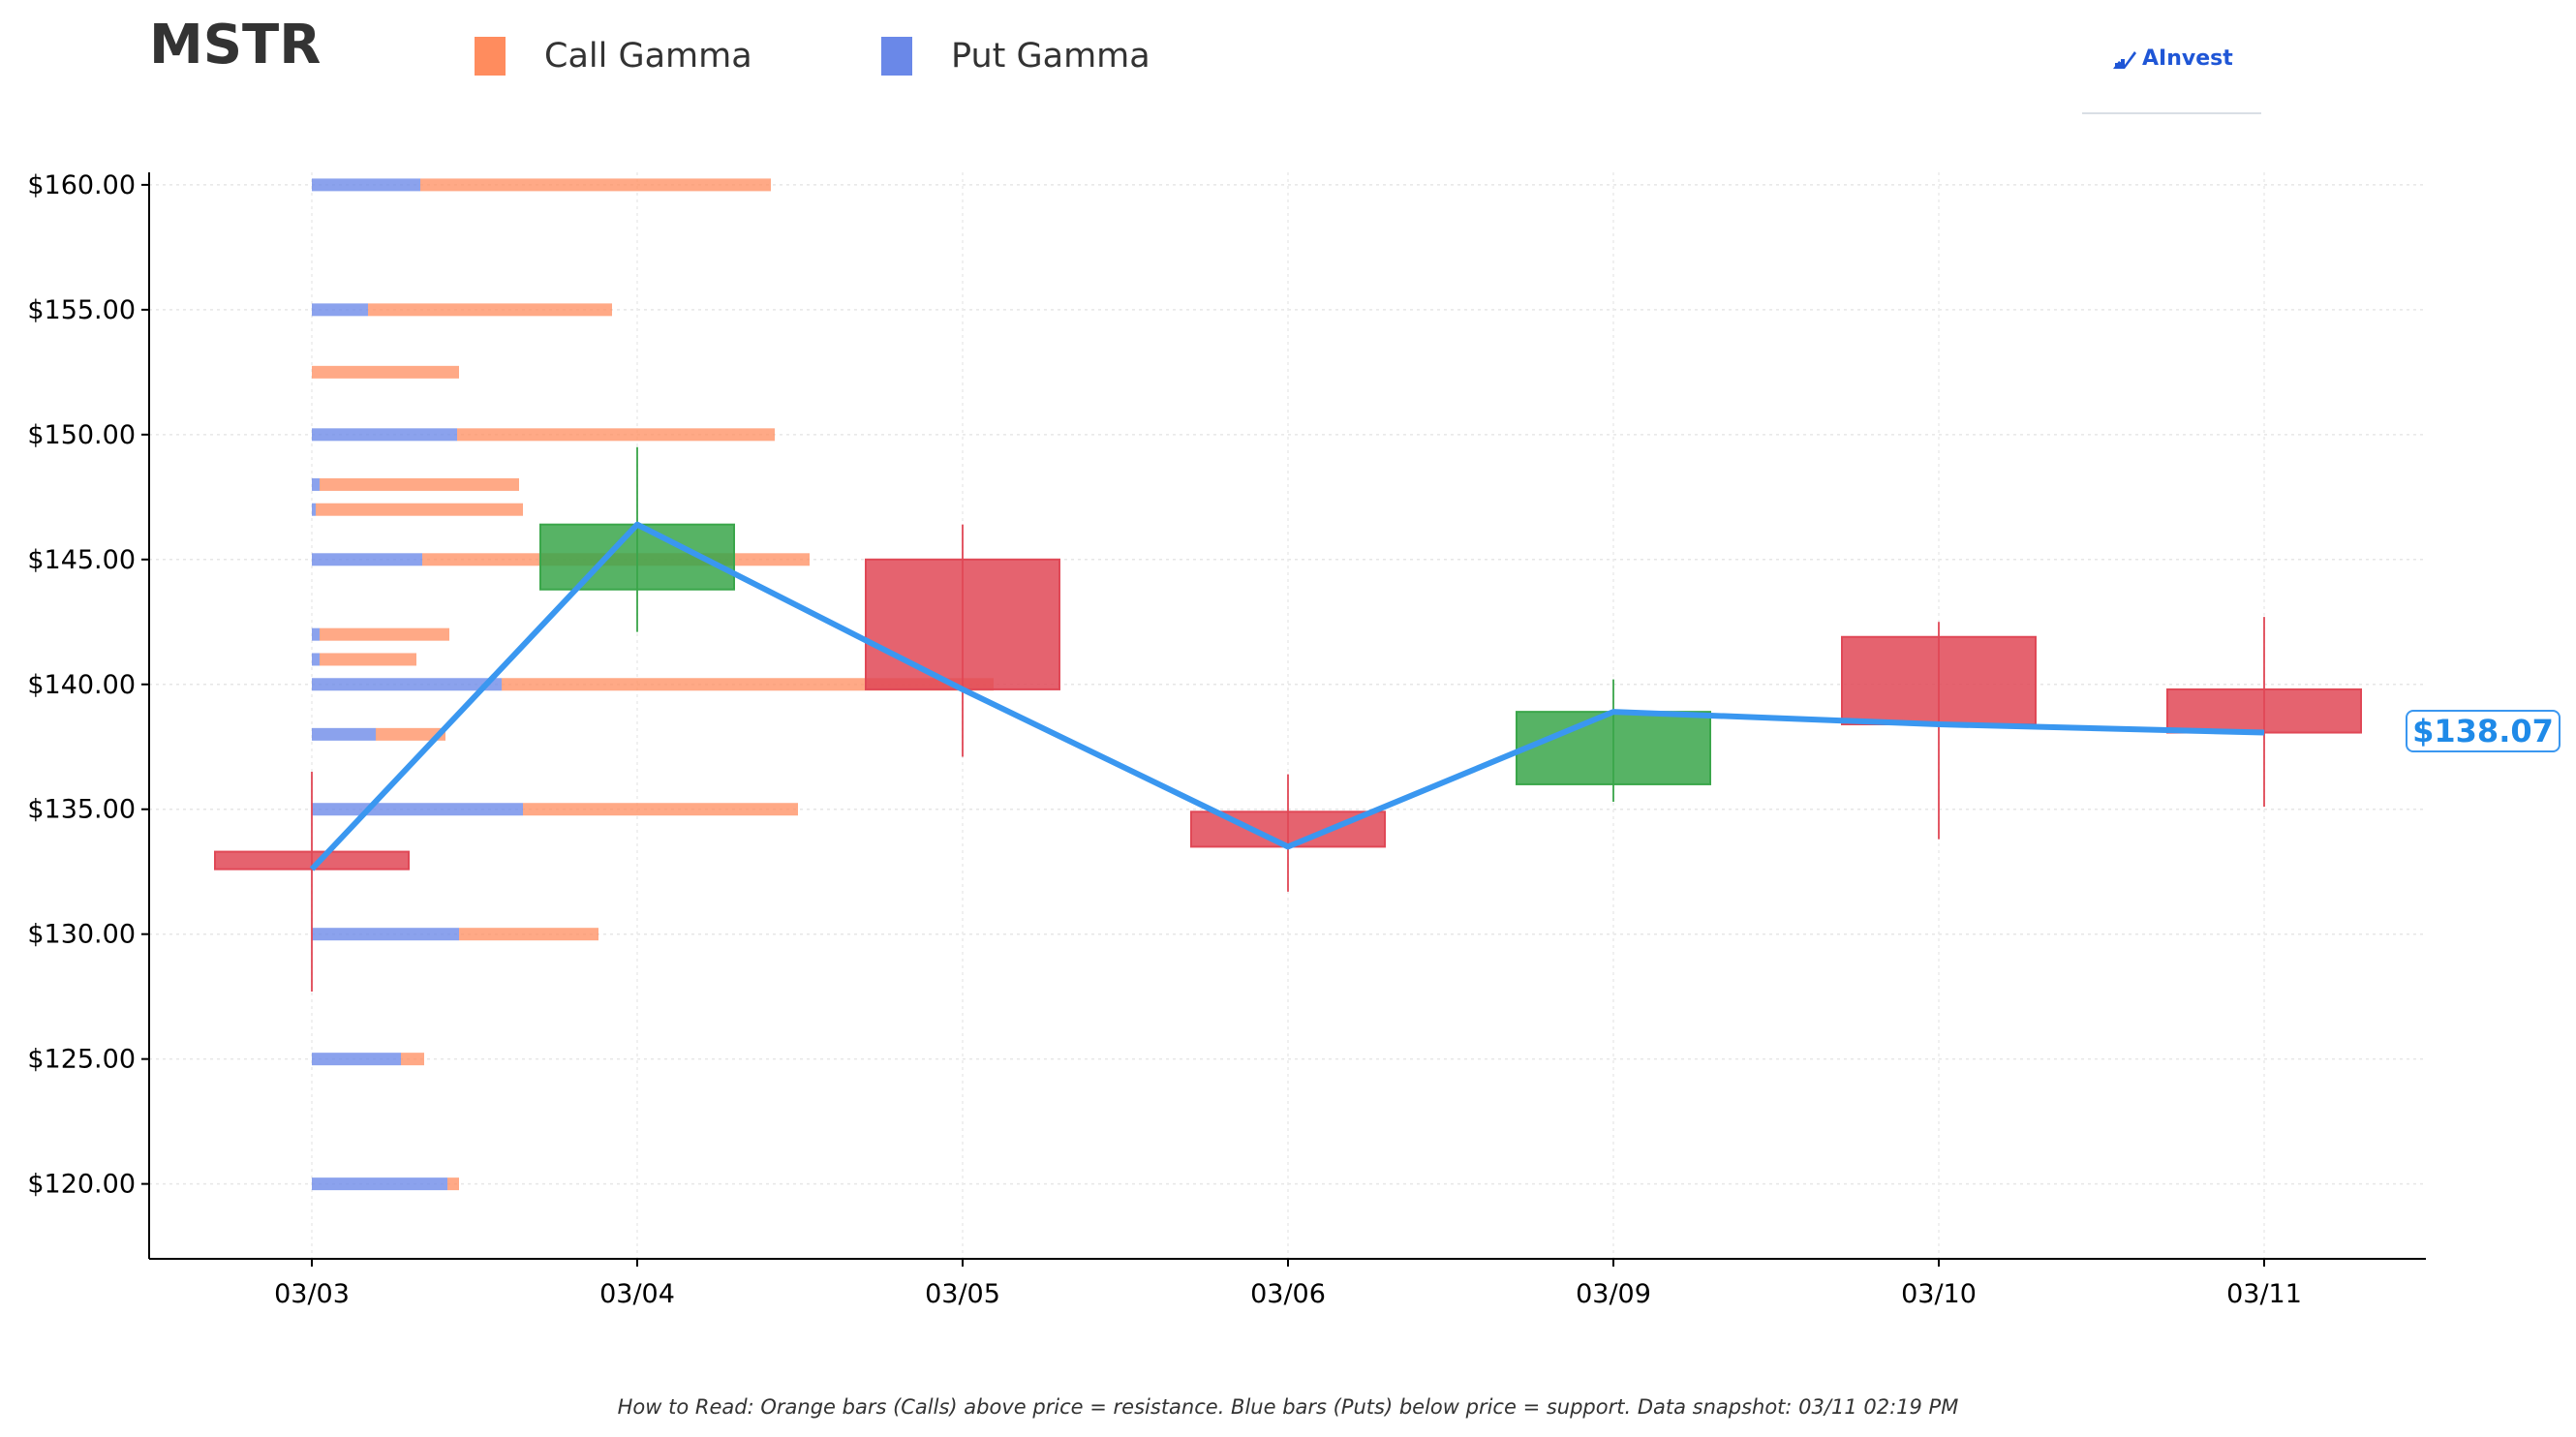 The height and width of the screenshot is (1437, 2576). I want to click on brand-logo: AInvest, so click(2171, 71).